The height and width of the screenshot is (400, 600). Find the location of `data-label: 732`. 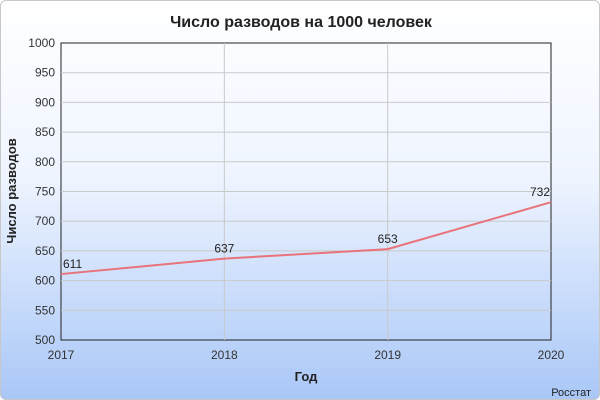

data-label: 732 is located at coordinates (540, 192).